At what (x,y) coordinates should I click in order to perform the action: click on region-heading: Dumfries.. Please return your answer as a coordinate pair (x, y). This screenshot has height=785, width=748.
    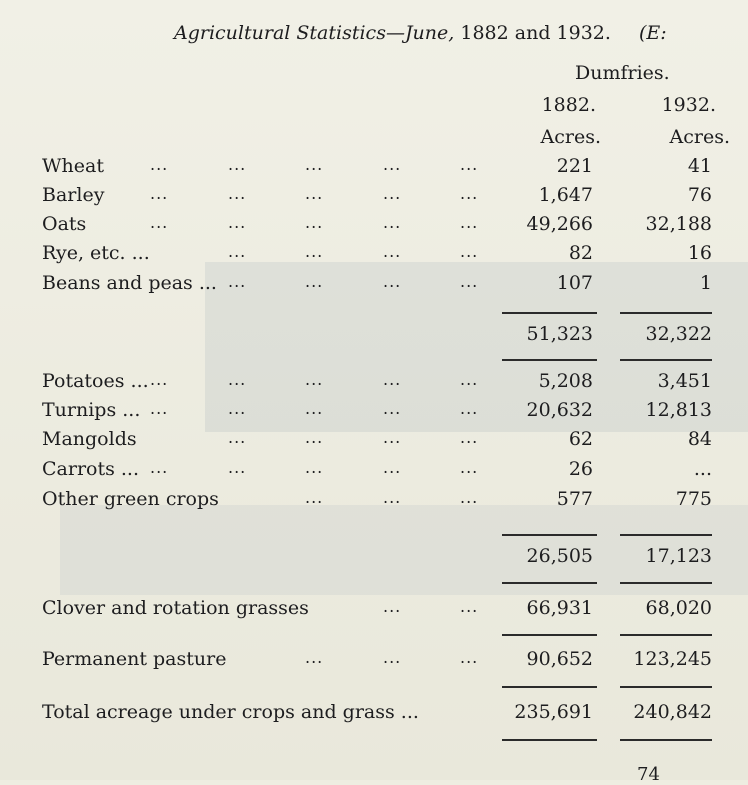
    Looking at the image, I should click on (622, 73).